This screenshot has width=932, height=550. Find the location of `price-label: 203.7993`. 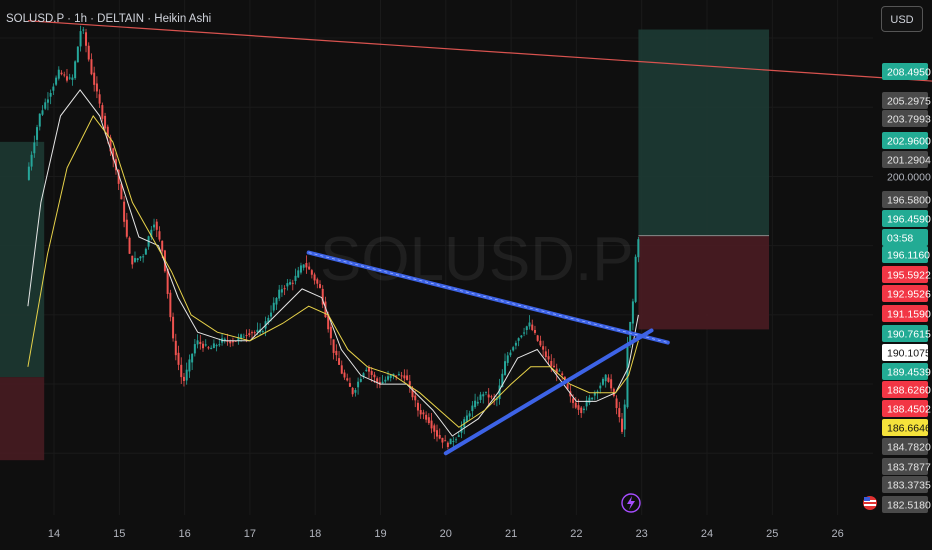

price-label: 203.7993 is located at coordinates (909, 120).